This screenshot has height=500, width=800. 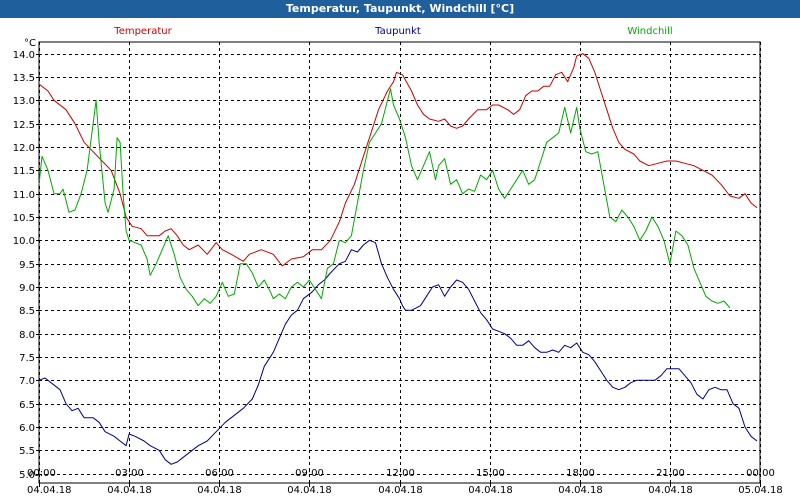 What do you see at coordinates (27, 311) in the screenshot?
I see `y-tick-label: 8.5` at bounding box center [27, 311].